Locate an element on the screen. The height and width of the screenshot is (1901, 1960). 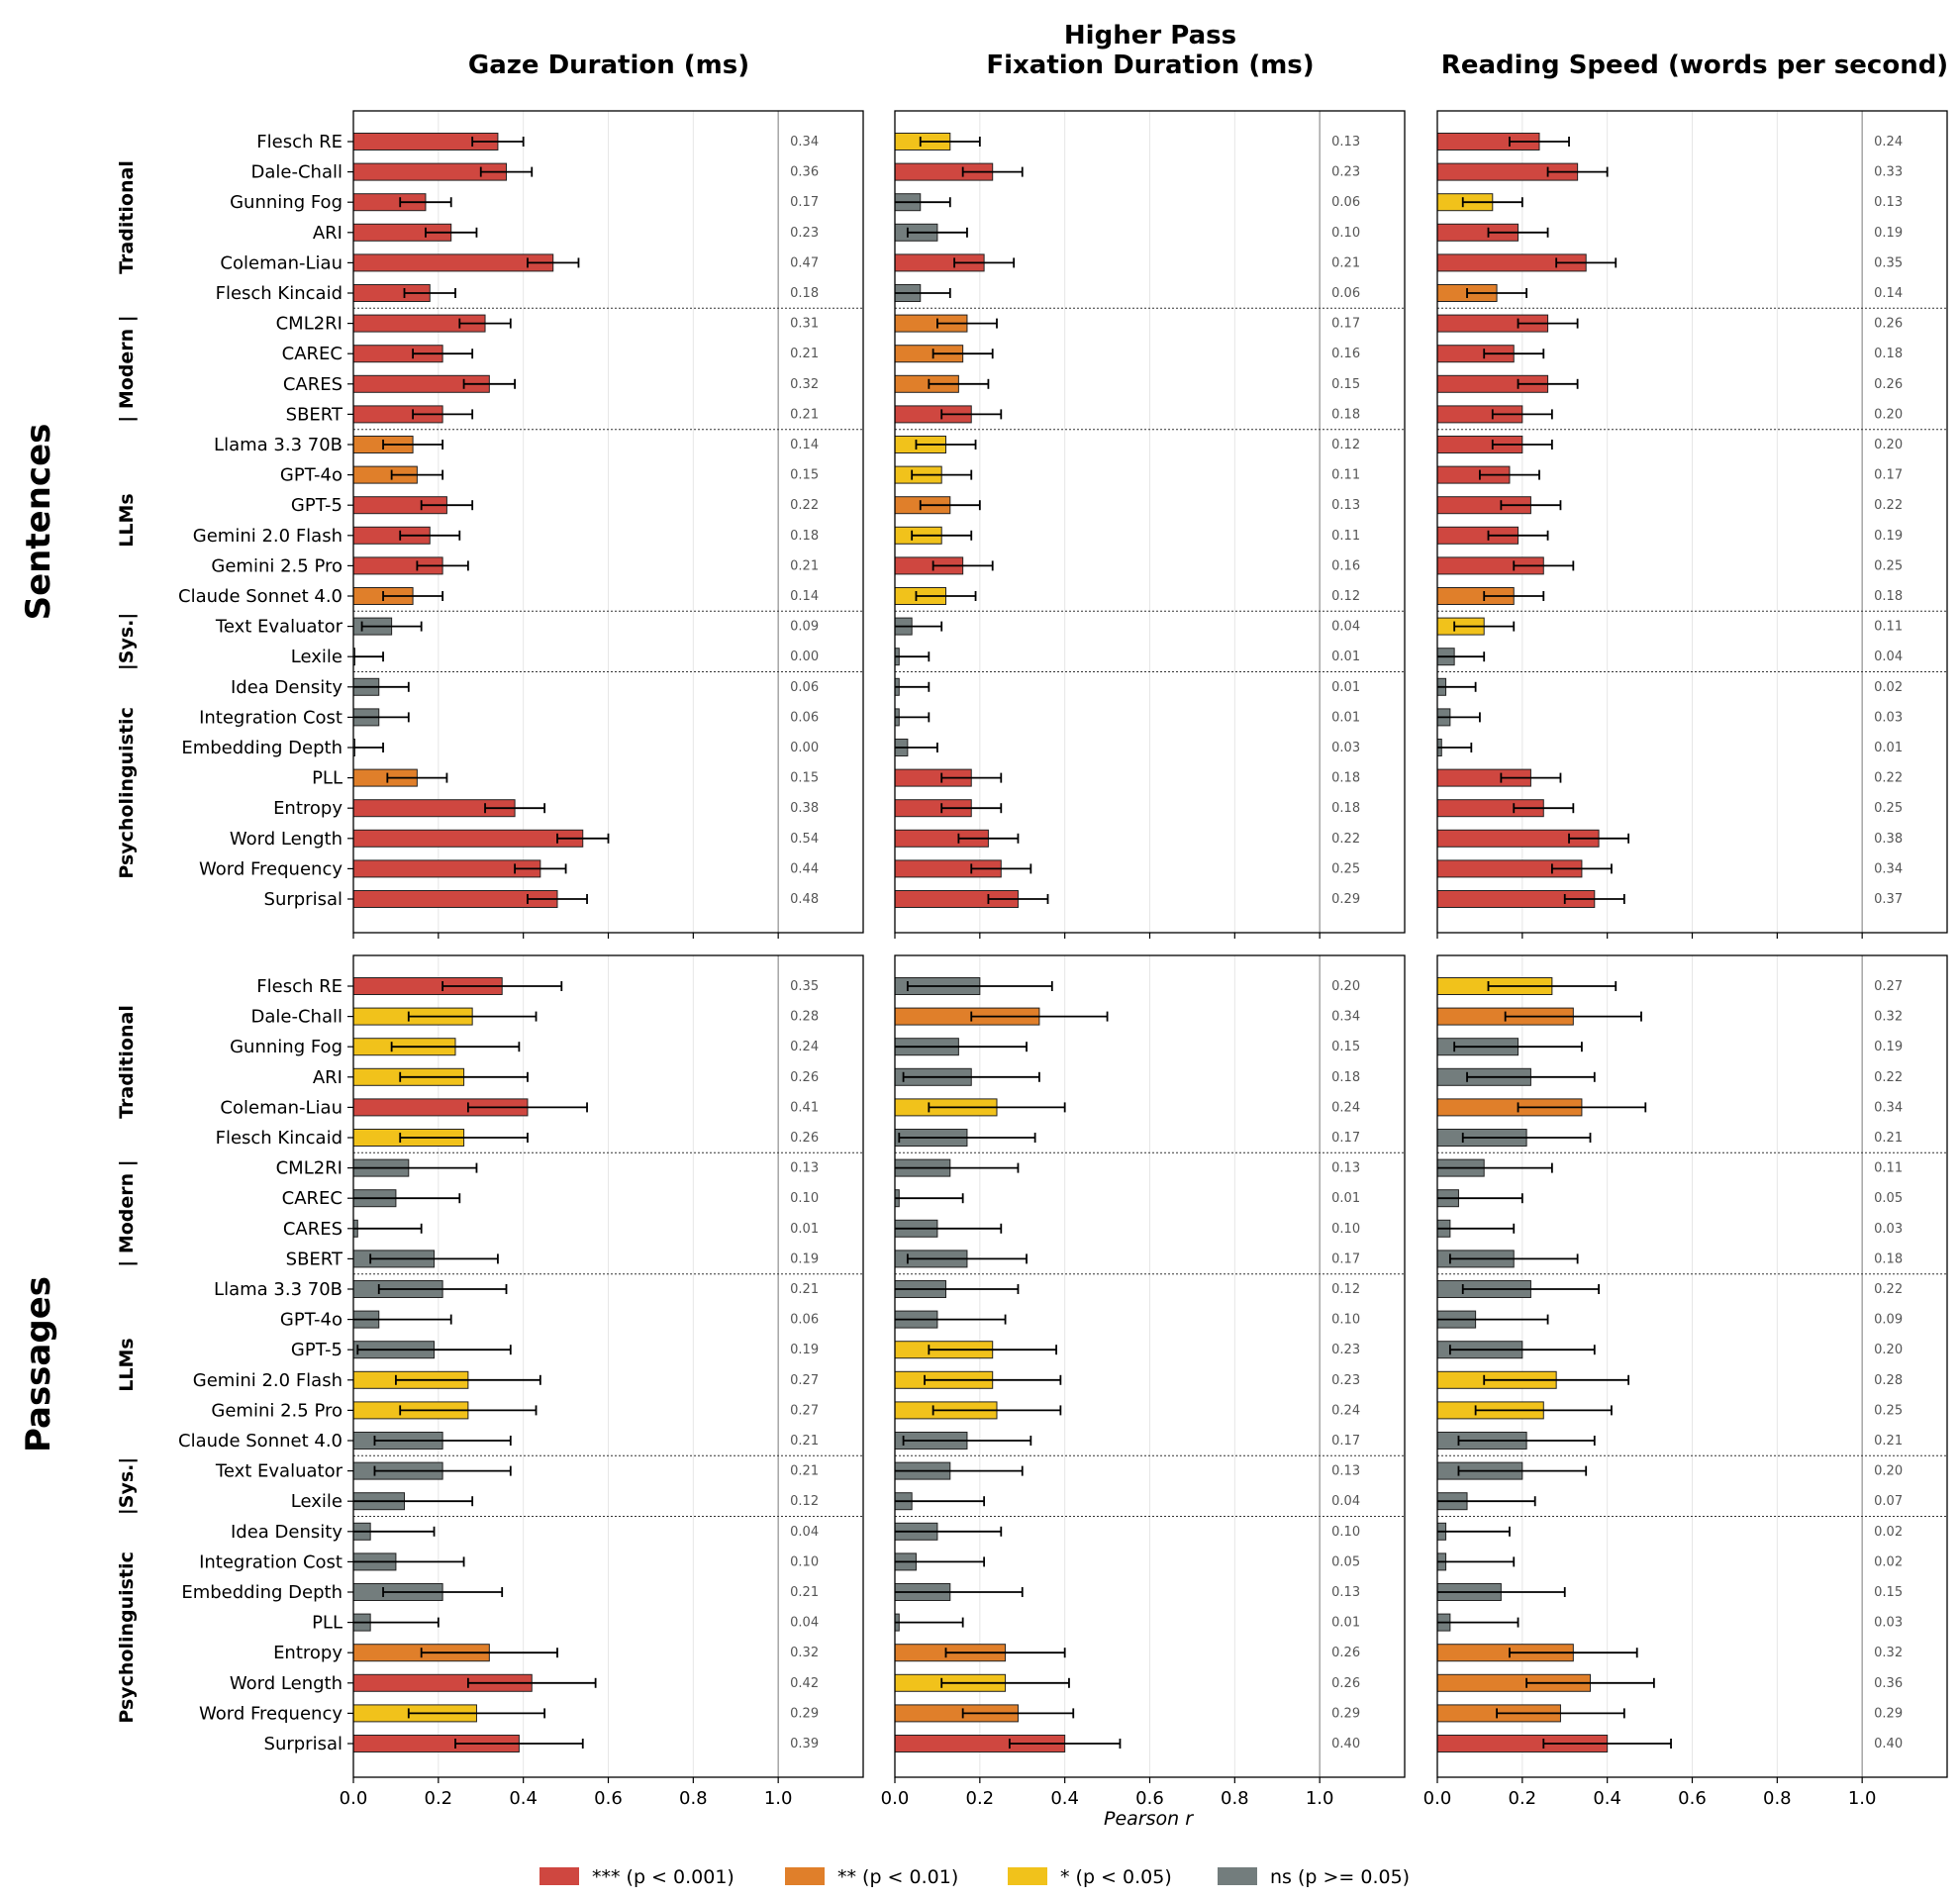
value-label: 0.32 is located at coordinates (804, 384).